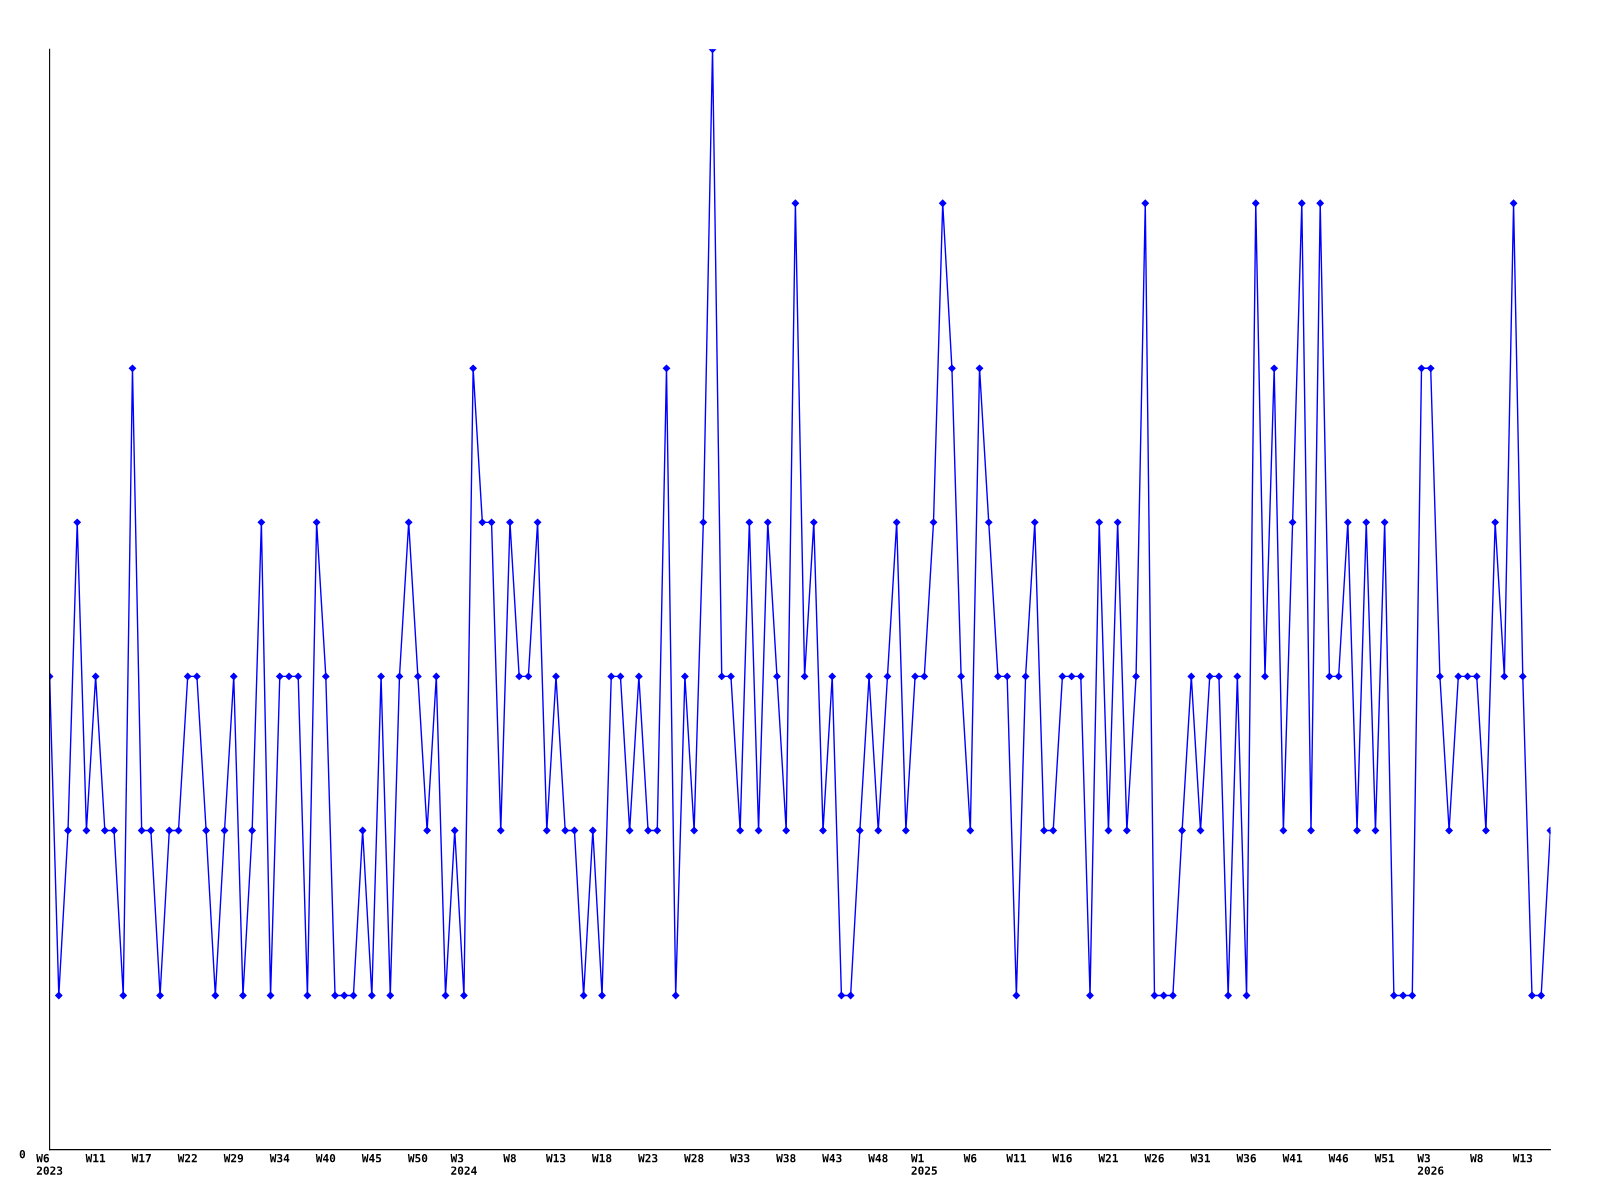 The image size is (1600, 1200). Describe the element at coordinates (463, 1164) in the screenshot. I see `x-tick-label: W3 2024` at that location.